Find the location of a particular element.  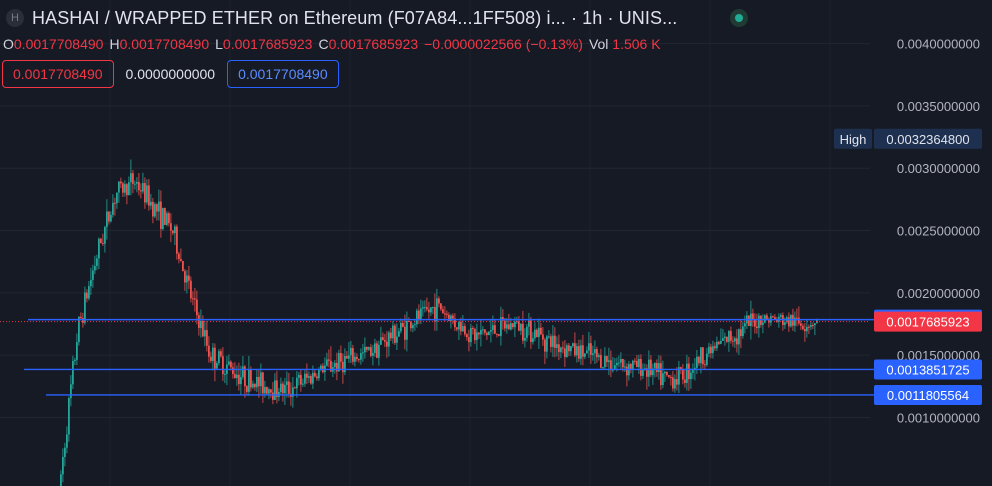

high-value: 0.0017708490 is located at coordinates (164, 44).